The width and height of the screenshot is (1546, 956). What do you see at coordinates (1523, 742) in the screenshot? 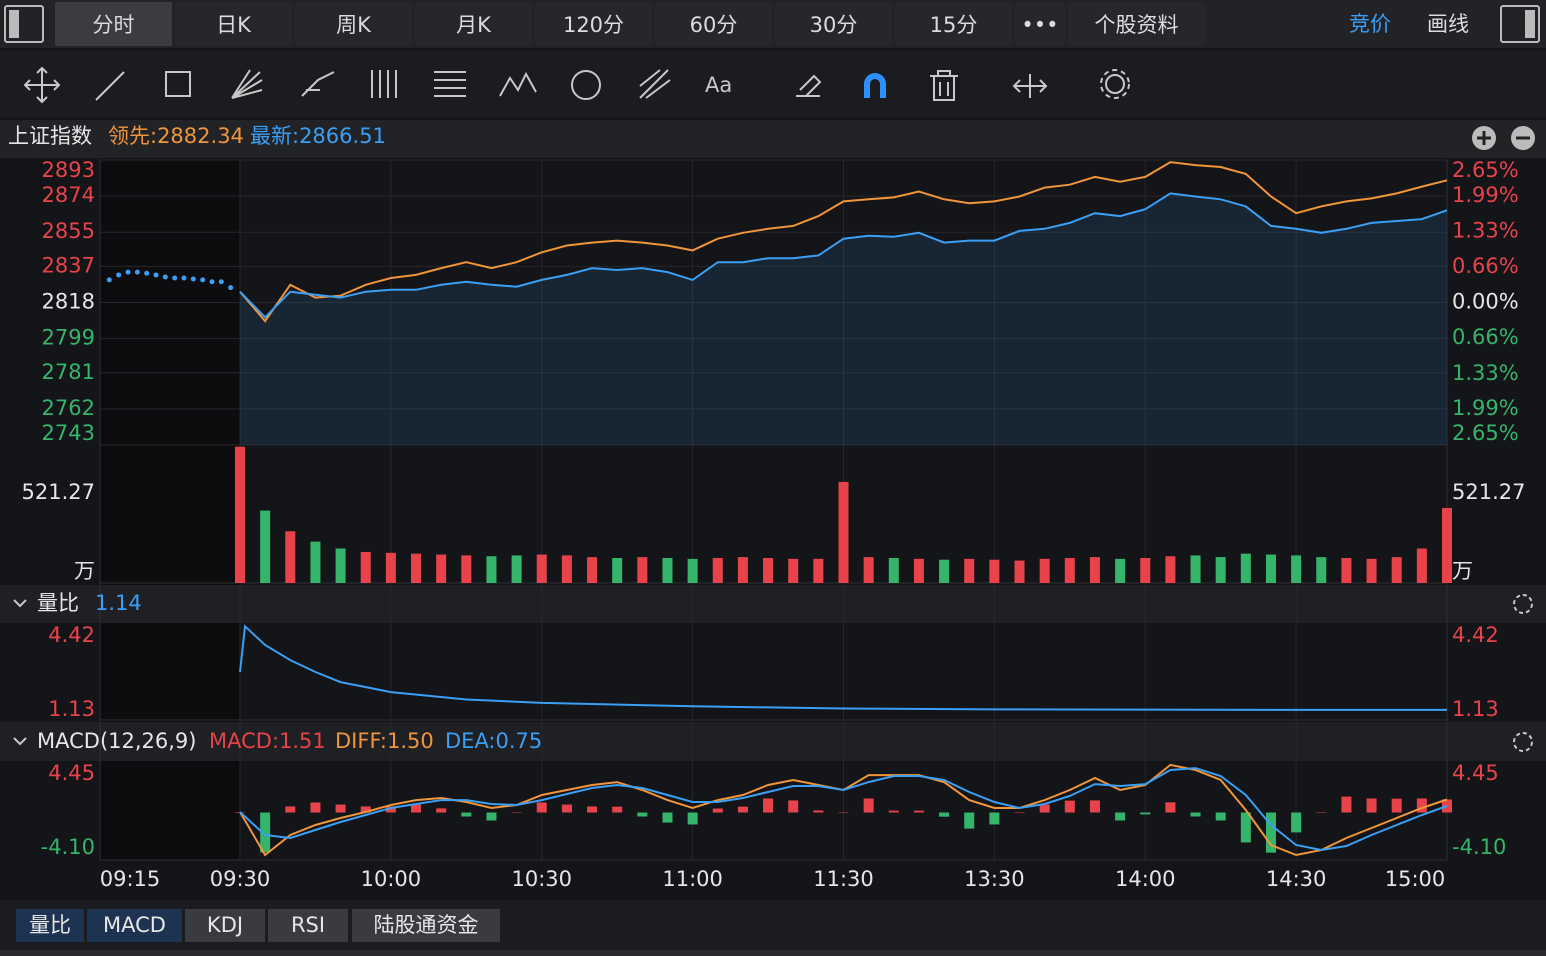
I see `macd-settings` at bounding box center [1523, 742].